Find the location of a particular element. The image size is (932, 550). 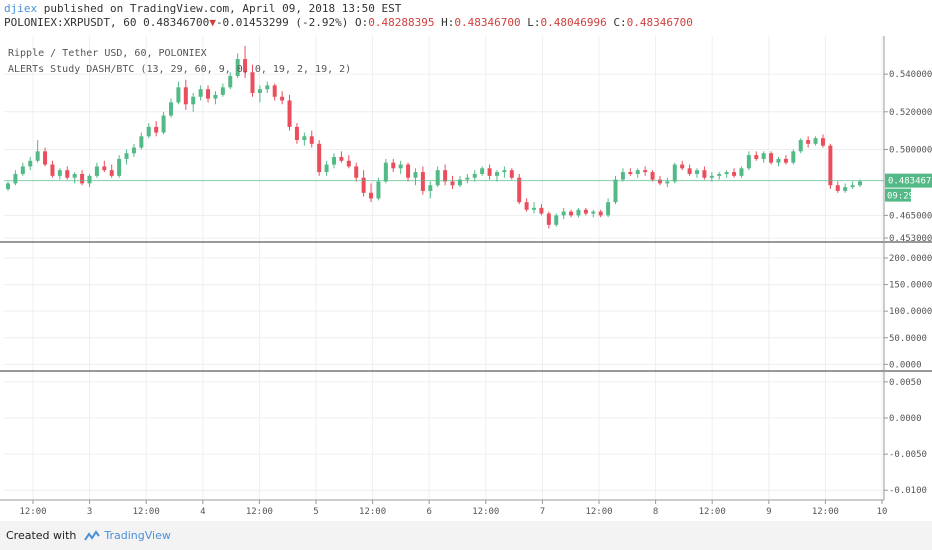

tradingview-logo: TradingView is located at coordinates (127, 535).